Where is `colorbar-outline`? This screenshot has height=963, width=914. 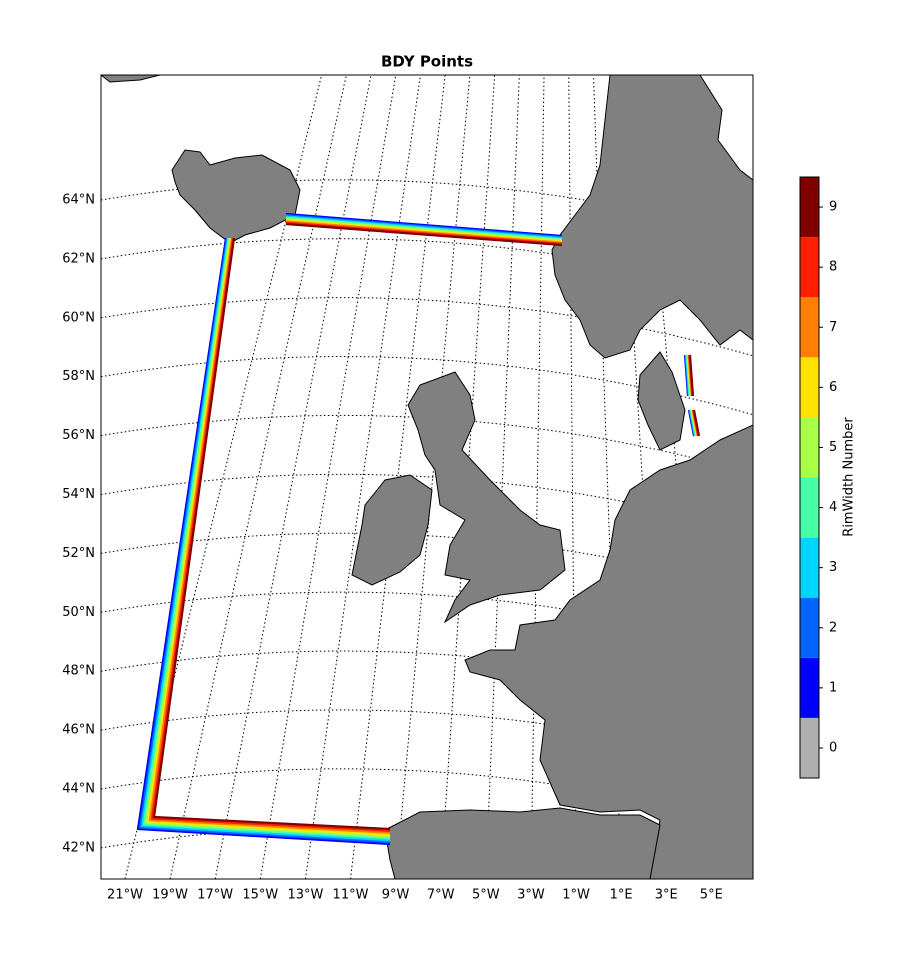
colorbar-outline is located at coordinates (809, 477).